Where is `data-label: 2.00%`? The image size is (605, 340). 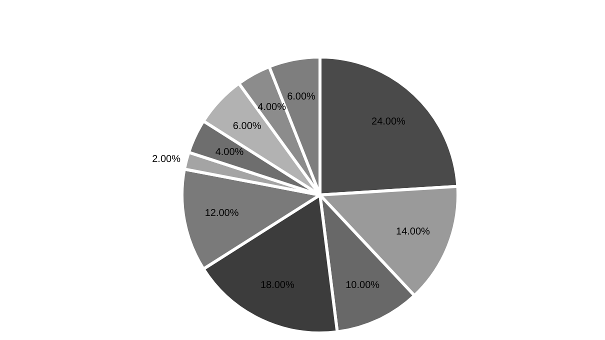
data-label: 2.00% is located at coordinates (166, 160).